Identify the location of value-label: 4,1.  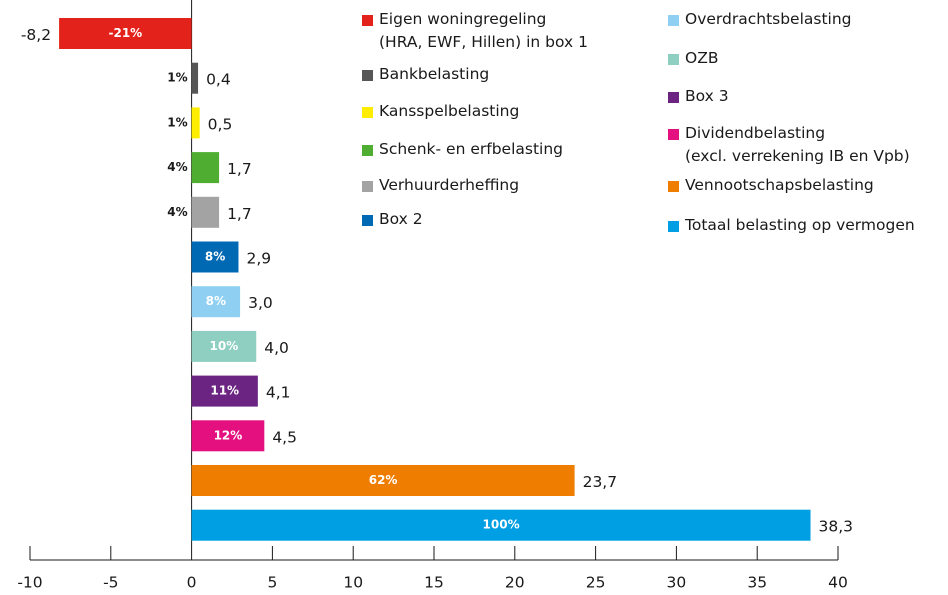
(278, 393).